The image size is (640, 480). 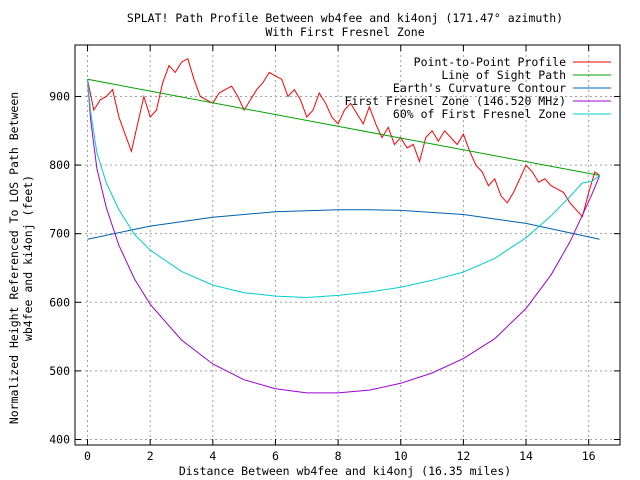 What do you see at coordinates (59, 302) in the screenshot?
I see `y-tick-label: 600` at bounding box center [59, 302].